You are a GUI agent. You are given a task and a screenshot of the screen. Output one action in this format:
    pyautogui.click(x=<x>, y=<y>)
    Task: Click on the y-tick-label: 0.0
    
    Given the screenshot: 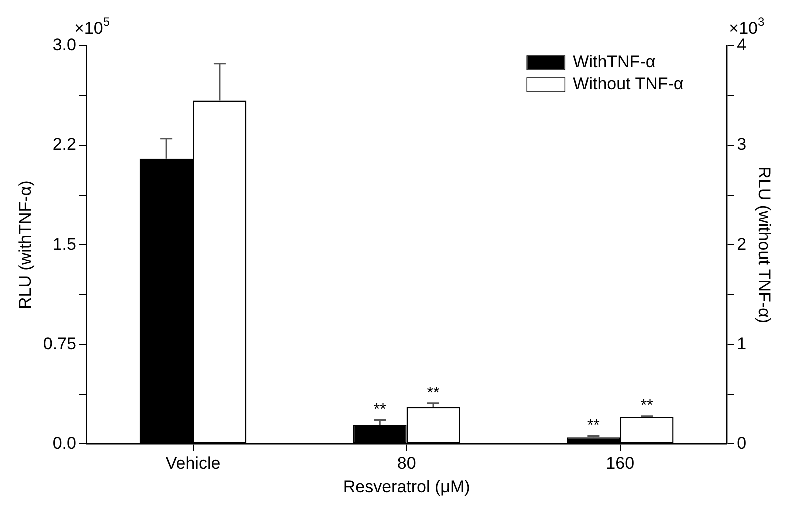 What is the action you would take?
    pyautogui.click(x=64, y=443)
    